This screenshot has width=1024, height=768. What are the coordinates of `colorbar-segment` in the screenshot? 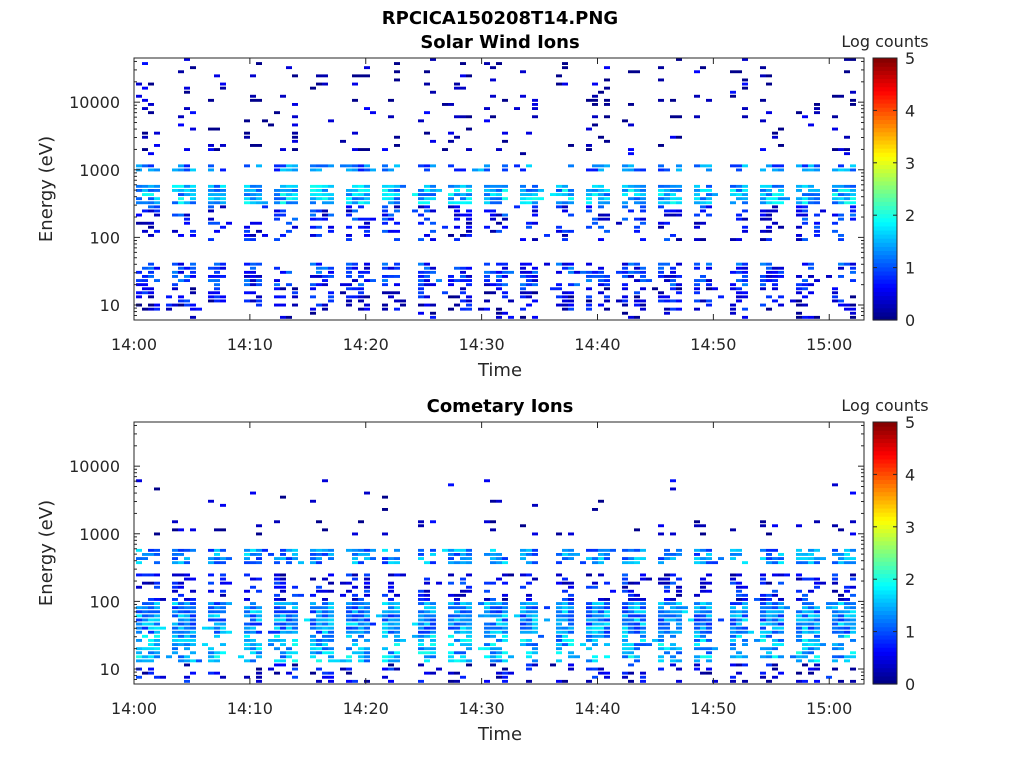 It's located at (885, 60).